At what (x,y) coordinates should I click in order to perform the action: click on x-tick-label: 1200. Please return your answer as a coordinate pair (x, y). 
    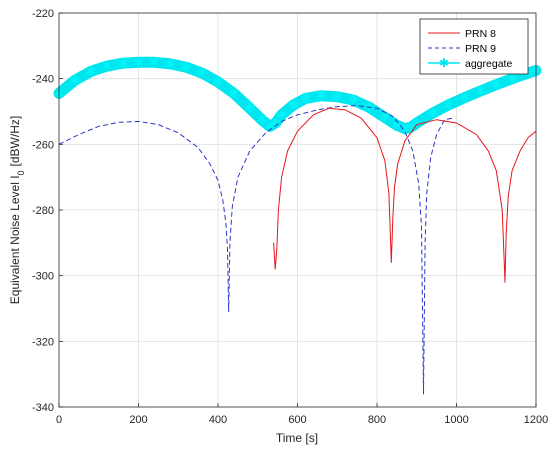
    Looking at the image, I should click on (536, 420).